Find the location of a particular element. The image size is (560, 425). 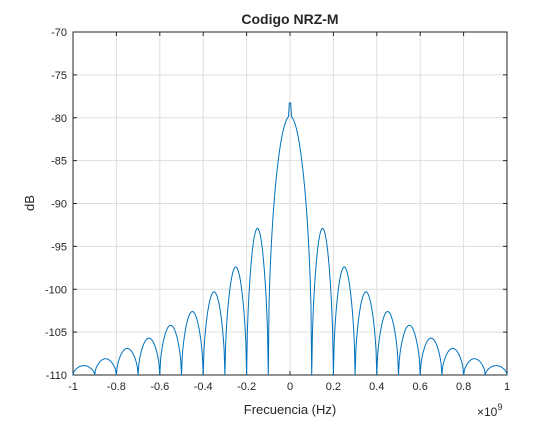

x-multiplier-label: ×10⁹ is located at coordinates (489, 410).